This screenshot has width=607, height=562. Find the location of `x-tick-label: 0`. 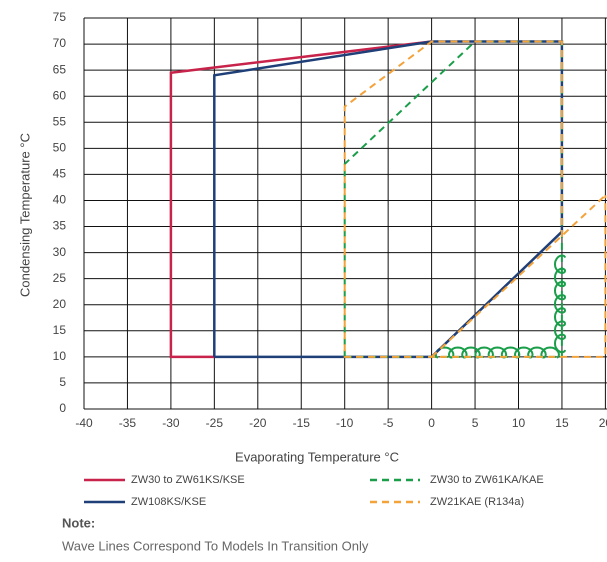

x-tick-label: 0 is located at coordinates (431, 423).